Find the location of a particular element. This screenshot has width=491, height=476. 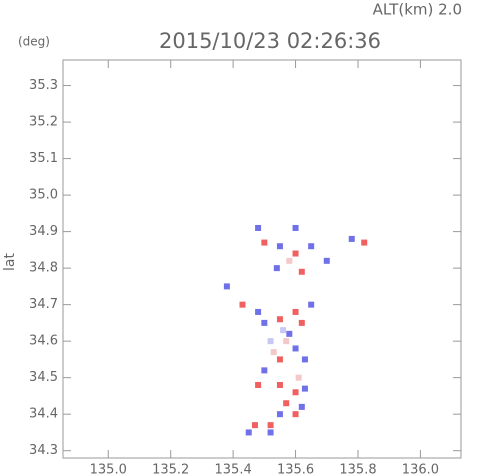

x-tick-label: 135.2 is located at coordinates (170, 469).